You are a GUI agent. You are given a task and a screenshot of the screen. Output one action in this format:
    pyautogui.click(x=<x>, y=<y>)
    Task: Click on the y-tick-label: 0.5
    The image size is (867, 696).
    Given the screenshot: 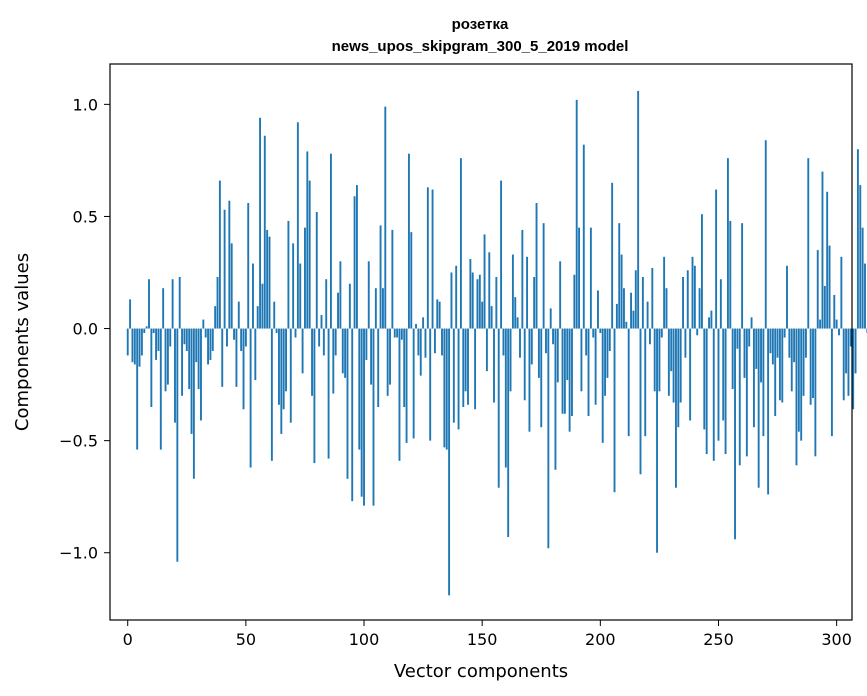 What is the action you would take?
    pyautogui.click(x=85, y=216)
    